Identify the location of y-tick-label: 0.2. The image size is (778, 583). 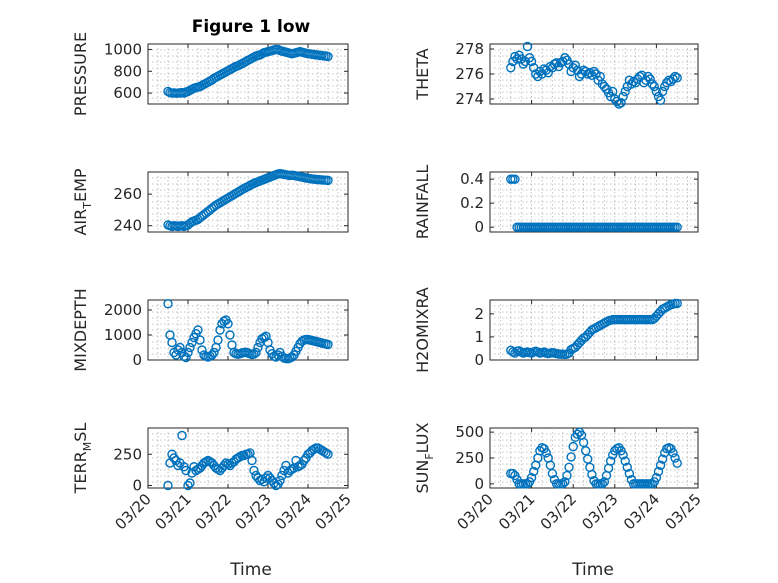
(472, 203).